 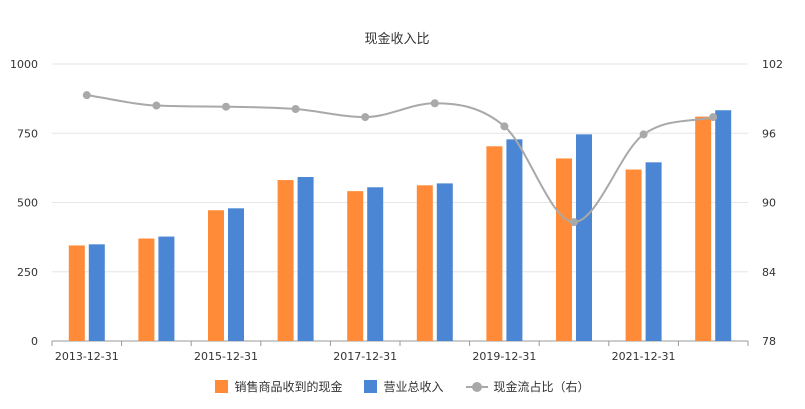 I want to click on y-left-tick-label: 0, so click(x=34, y=341).